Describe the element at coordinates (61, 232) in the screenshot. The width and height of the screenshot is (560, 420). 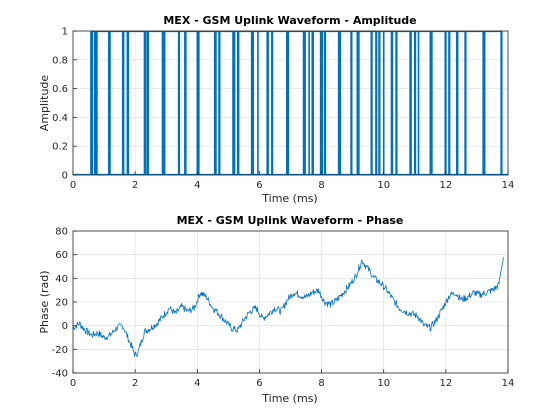
I see `y-tick-label: 80` at that location.